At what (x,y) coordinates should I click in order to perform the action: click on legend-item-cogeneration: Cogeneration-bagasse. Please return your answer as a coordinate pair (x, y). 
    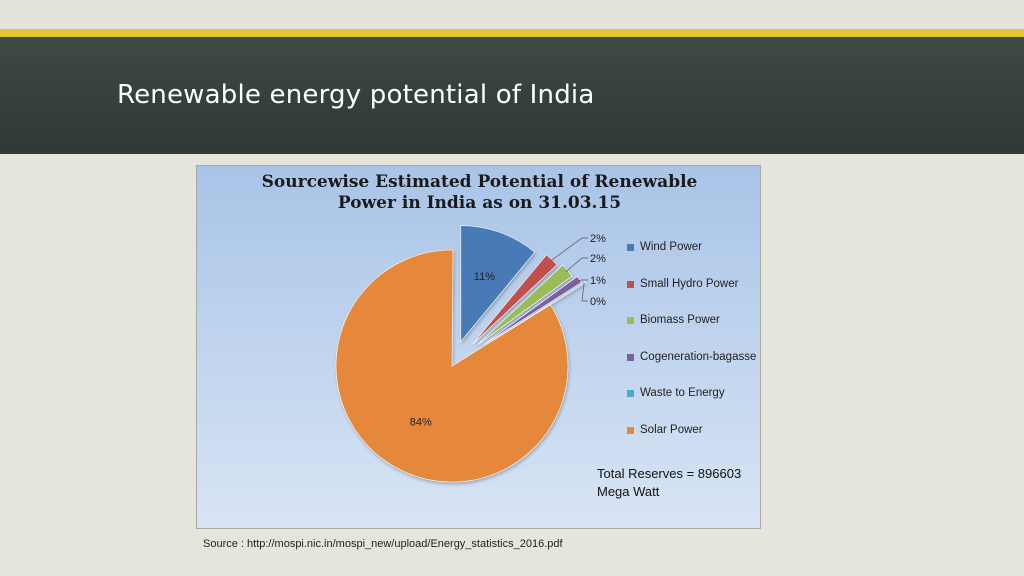
    Looking at the image, I should click on (692, 357).